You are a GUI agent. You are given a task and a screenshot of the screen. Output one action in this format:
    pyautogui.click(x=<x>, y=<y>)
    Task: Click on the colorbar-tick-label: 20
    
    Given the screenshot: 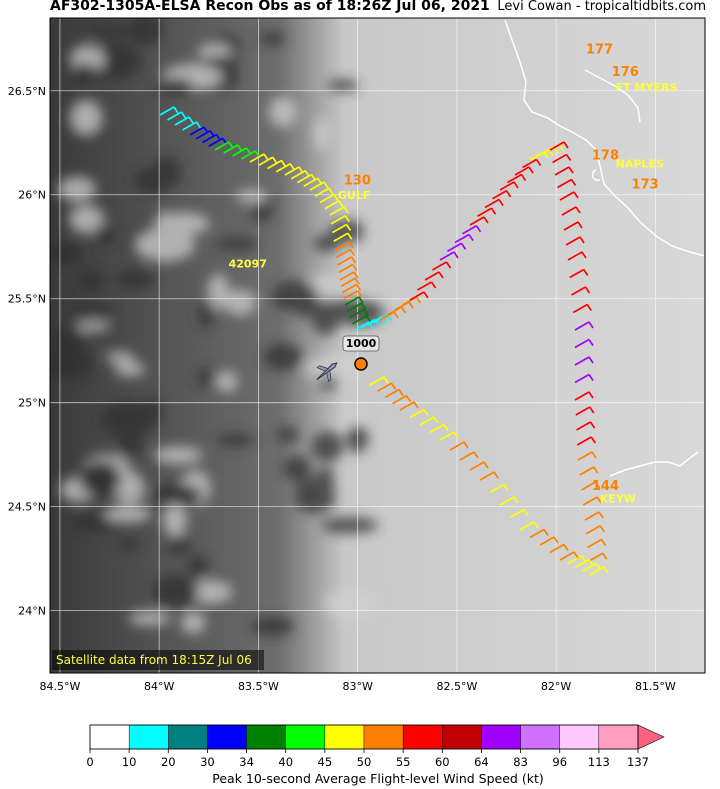 What is the action you would take?
    pyautogui.click(x=168, y=762)
    